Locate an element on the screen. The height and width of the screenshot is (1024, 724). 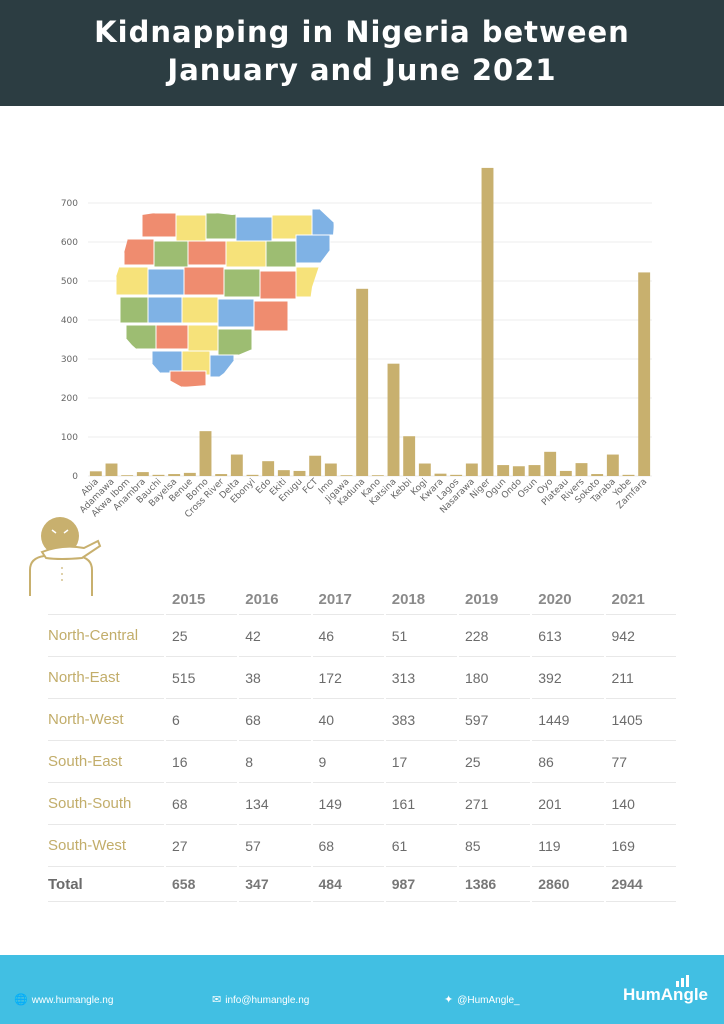
bar-abia is located at coordinates (95, 473).